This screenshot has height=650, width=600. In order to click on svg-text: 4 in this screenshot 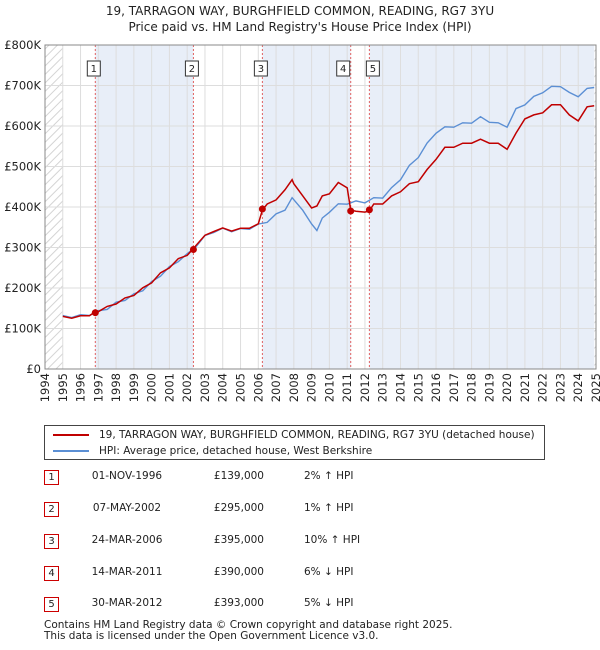, I will do `click(343, 69)`.